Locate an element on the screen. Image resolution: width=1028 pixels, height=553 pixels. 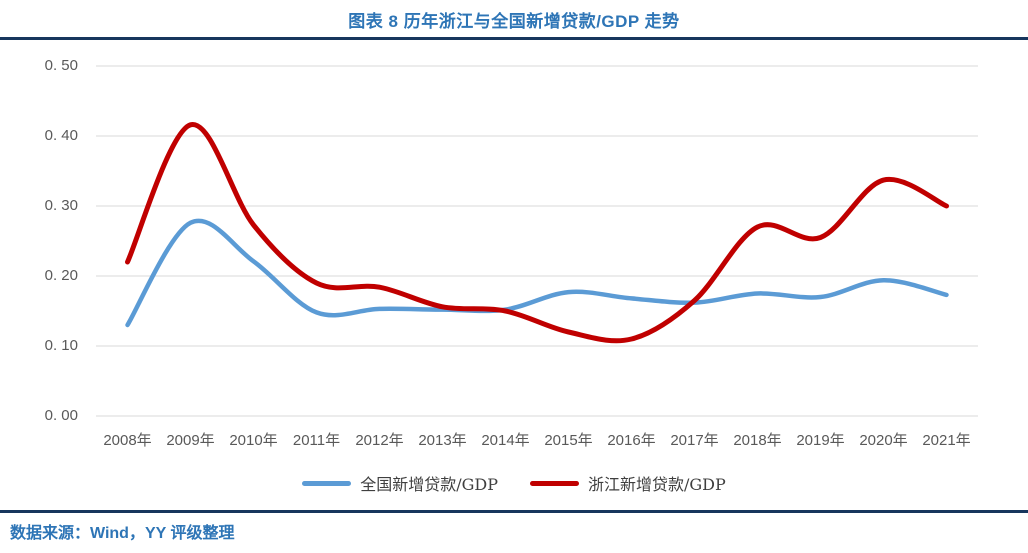
x-axis-tick-label: 2012年 is located at coordinates (379, 440).